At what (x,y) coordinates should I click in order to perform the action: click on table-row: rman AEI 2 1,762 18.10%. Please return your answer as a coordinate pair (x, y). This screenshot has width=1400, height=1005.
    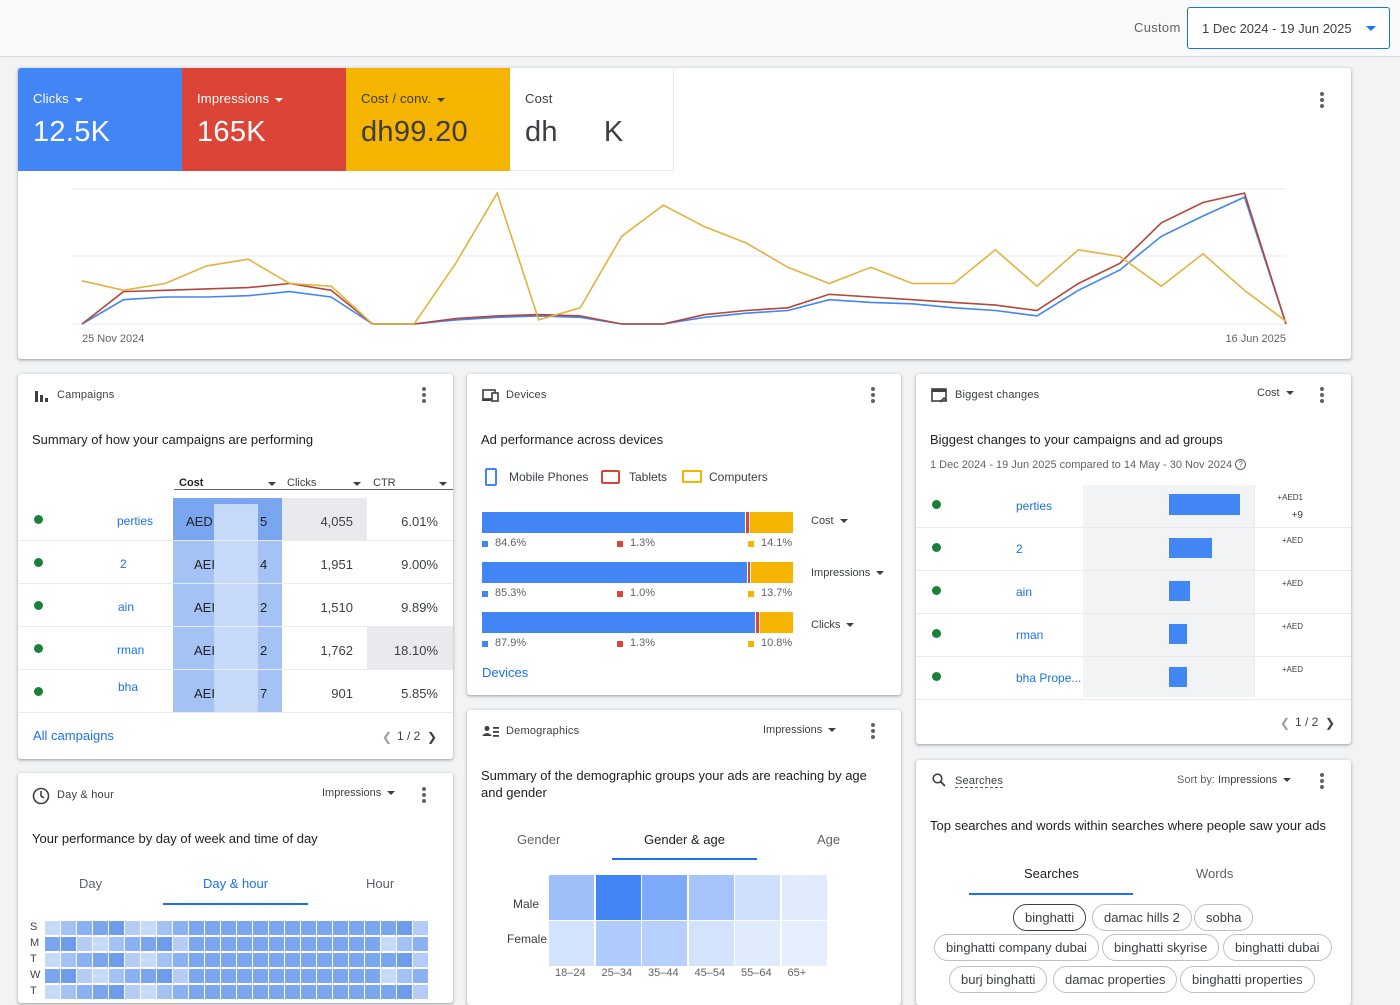
    Looking at the image, I should click on (235, 648).